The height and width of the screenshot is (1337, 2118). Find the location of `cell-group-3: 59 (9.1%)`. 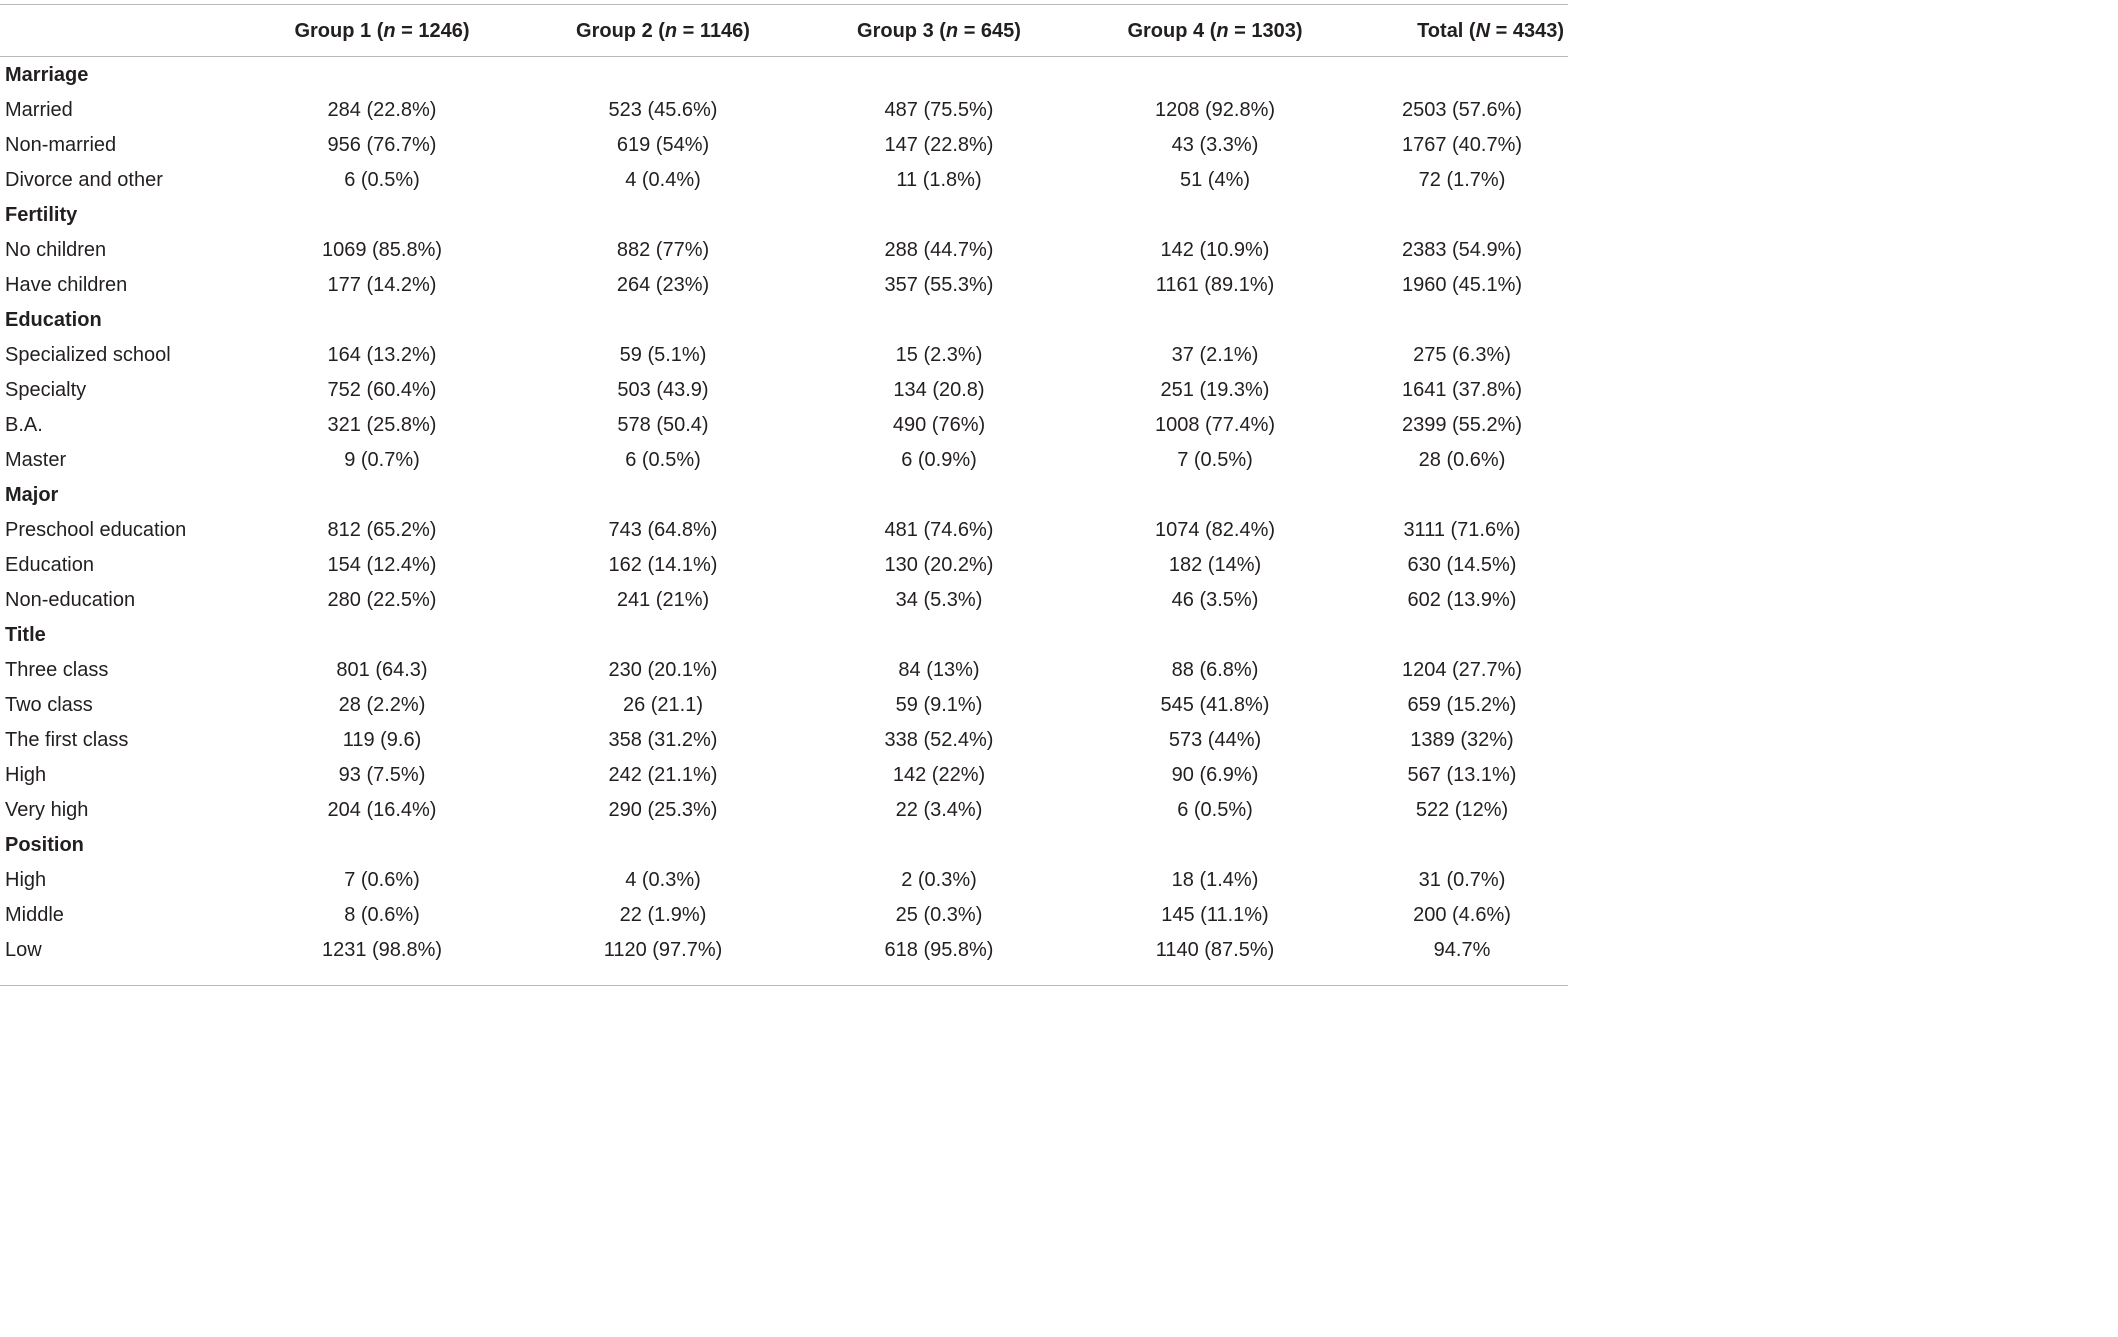

cell-group-3: 59 (9.1%) is located at coordinates (939, 705).